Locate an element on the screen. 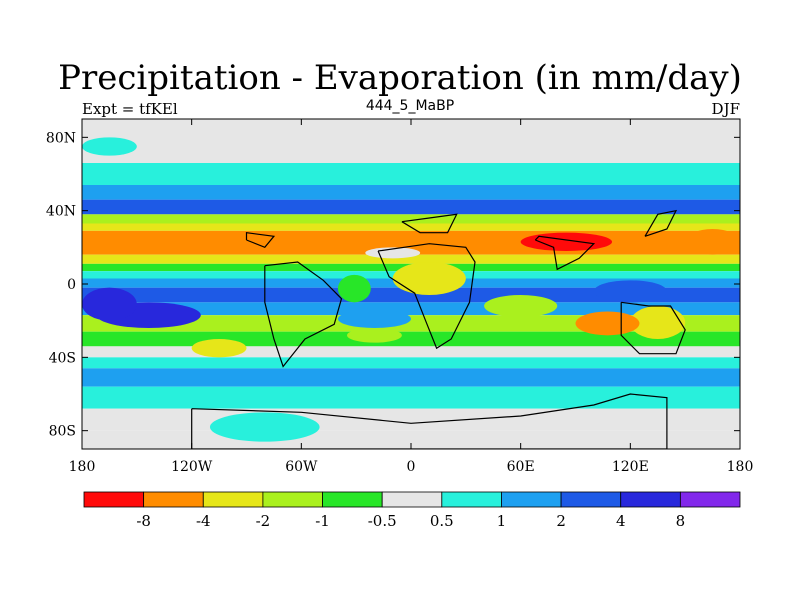 Image resolution: width=800 pixels, height=600 pixels. colorbar-label: -4 is located at coordinates (203, 521).